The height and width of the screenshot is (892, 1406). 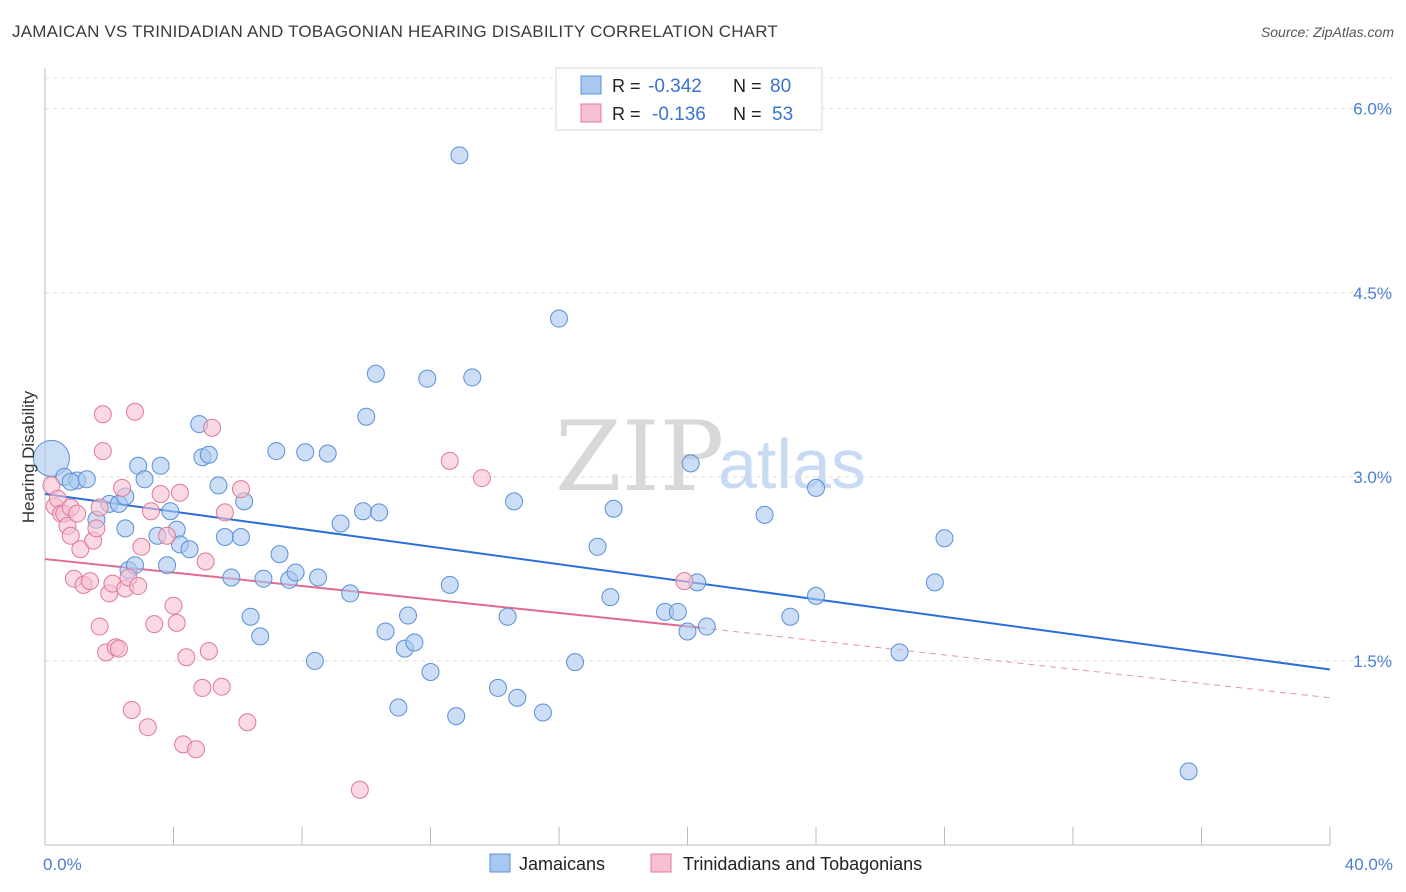 I want to click on legend-n-value-2: 53, so click(x=782, y=114).